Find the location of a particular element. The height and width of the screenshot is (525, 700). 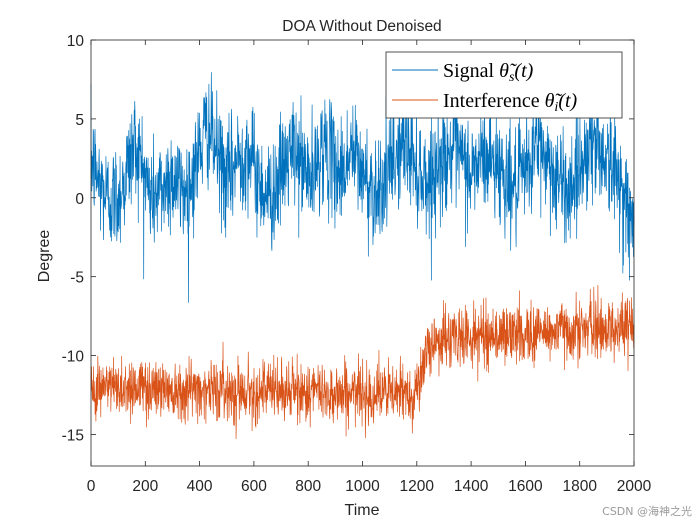

legend-signal-suffix: (t) is located at coordinates (523, 71).